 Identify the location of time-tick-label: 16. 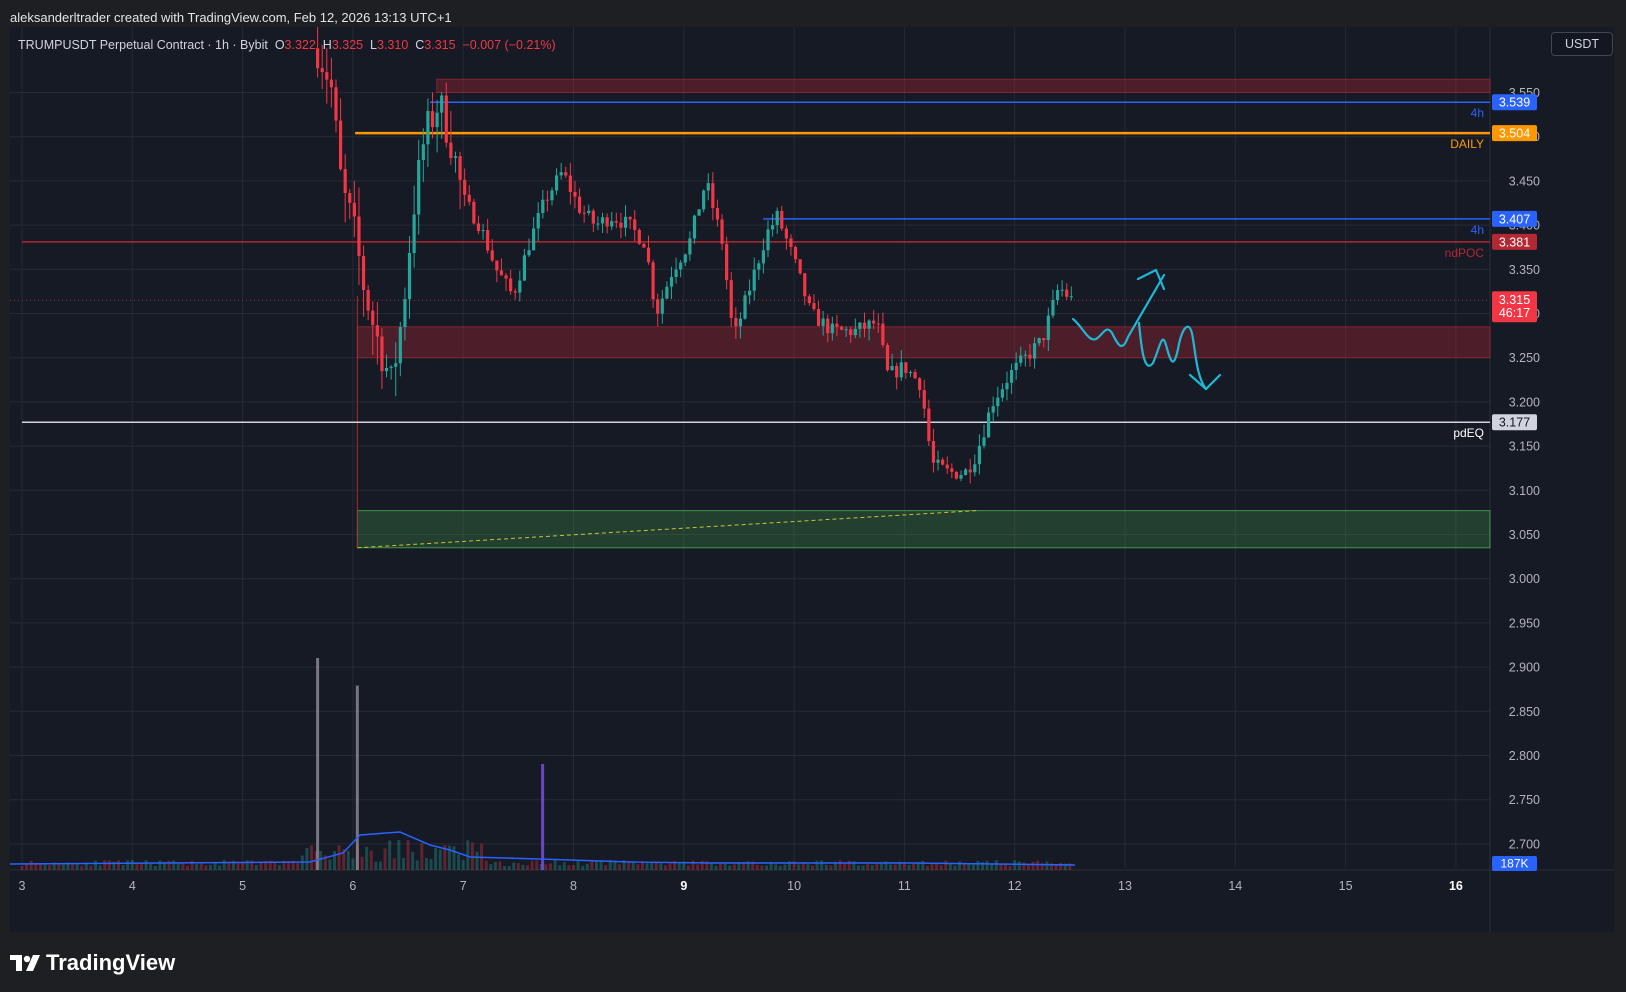
(1456, 886).